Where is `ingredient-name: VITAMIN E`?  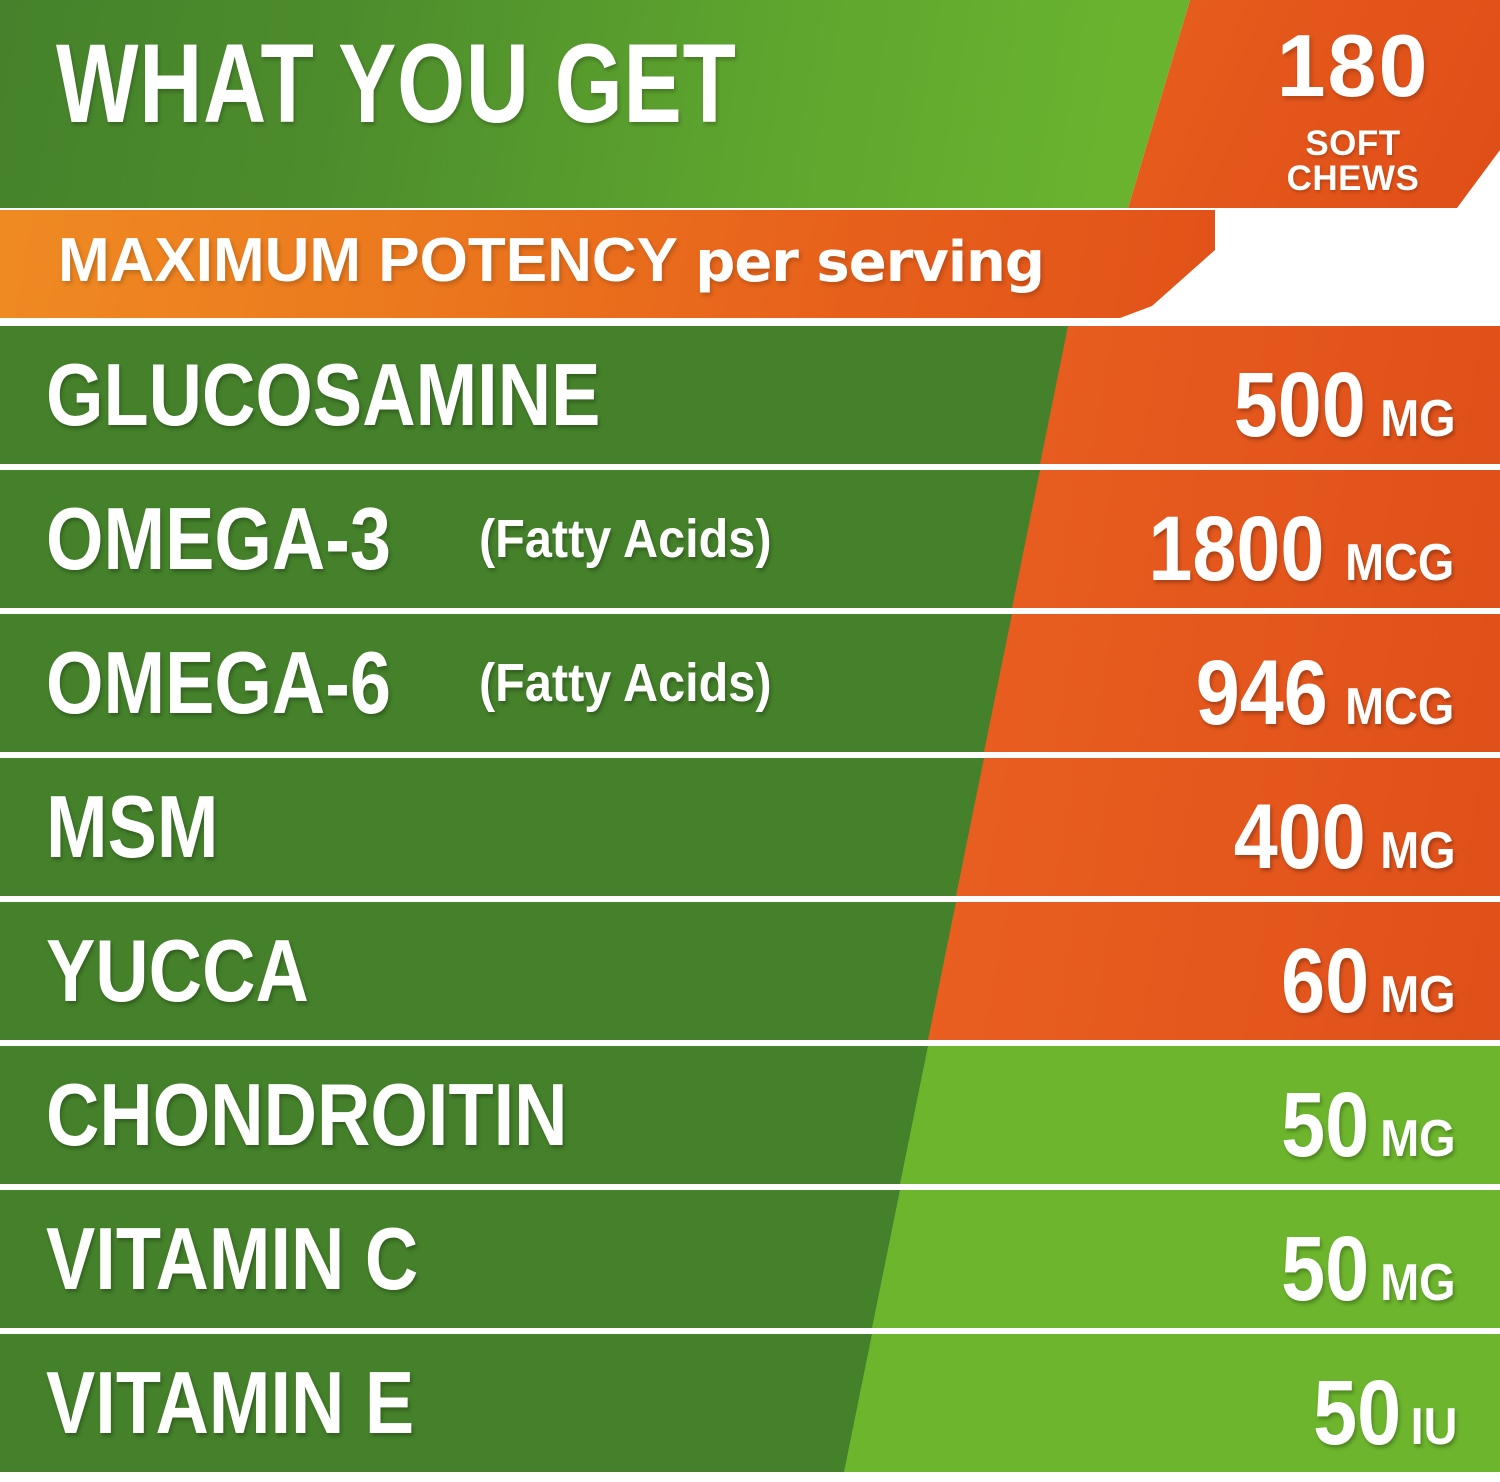 ingredient-name: VITAMIN E is located at coordinates (230, 1402).